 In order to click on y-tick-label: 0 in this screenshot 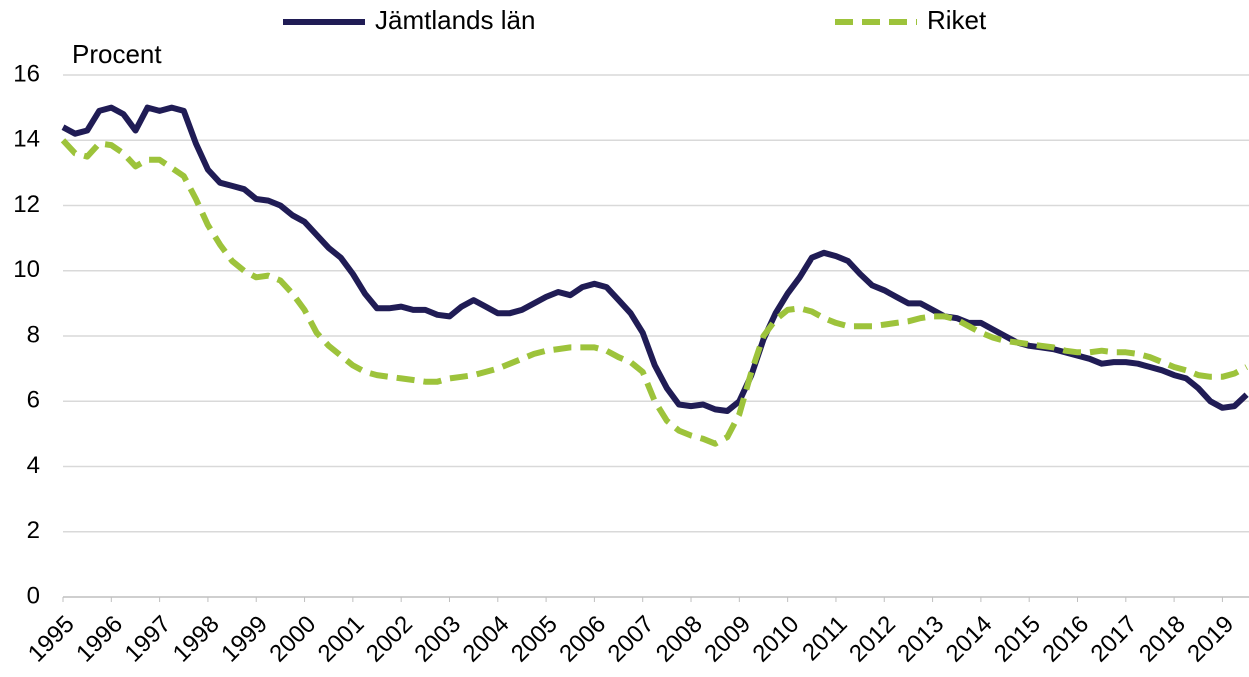, I will do `click(33, 595)`.